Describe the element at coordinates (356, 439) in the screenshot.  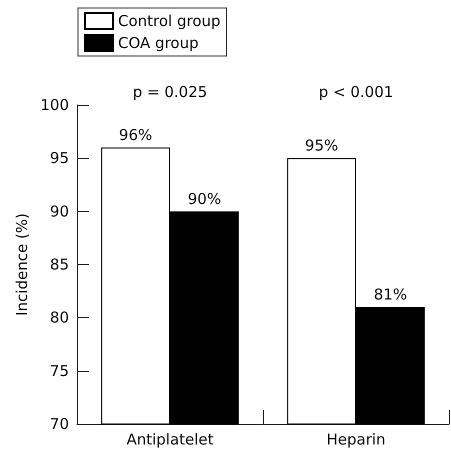
I see `x-tick-label: Heparin` at that location.